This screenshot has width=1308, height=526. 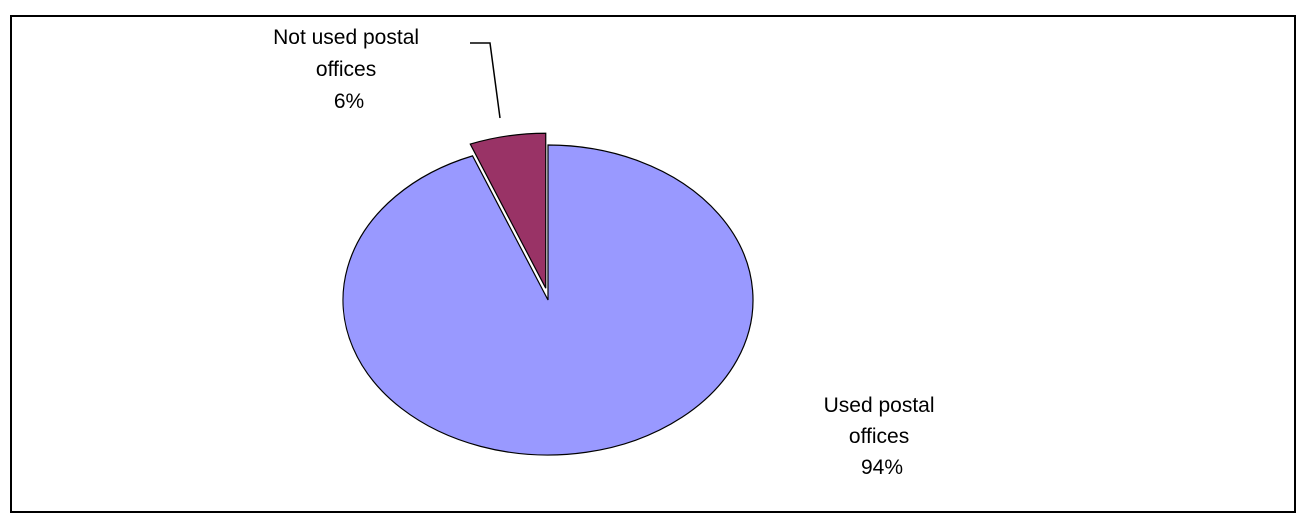 I want to click on slice-not-used-postal-offices, so click(x=508, y=210).